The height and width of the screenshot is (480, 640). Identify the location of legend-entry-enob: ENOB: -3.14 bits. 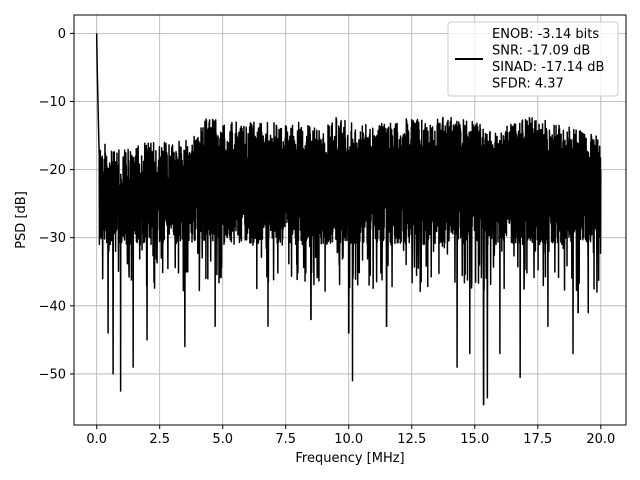
(545, 34).